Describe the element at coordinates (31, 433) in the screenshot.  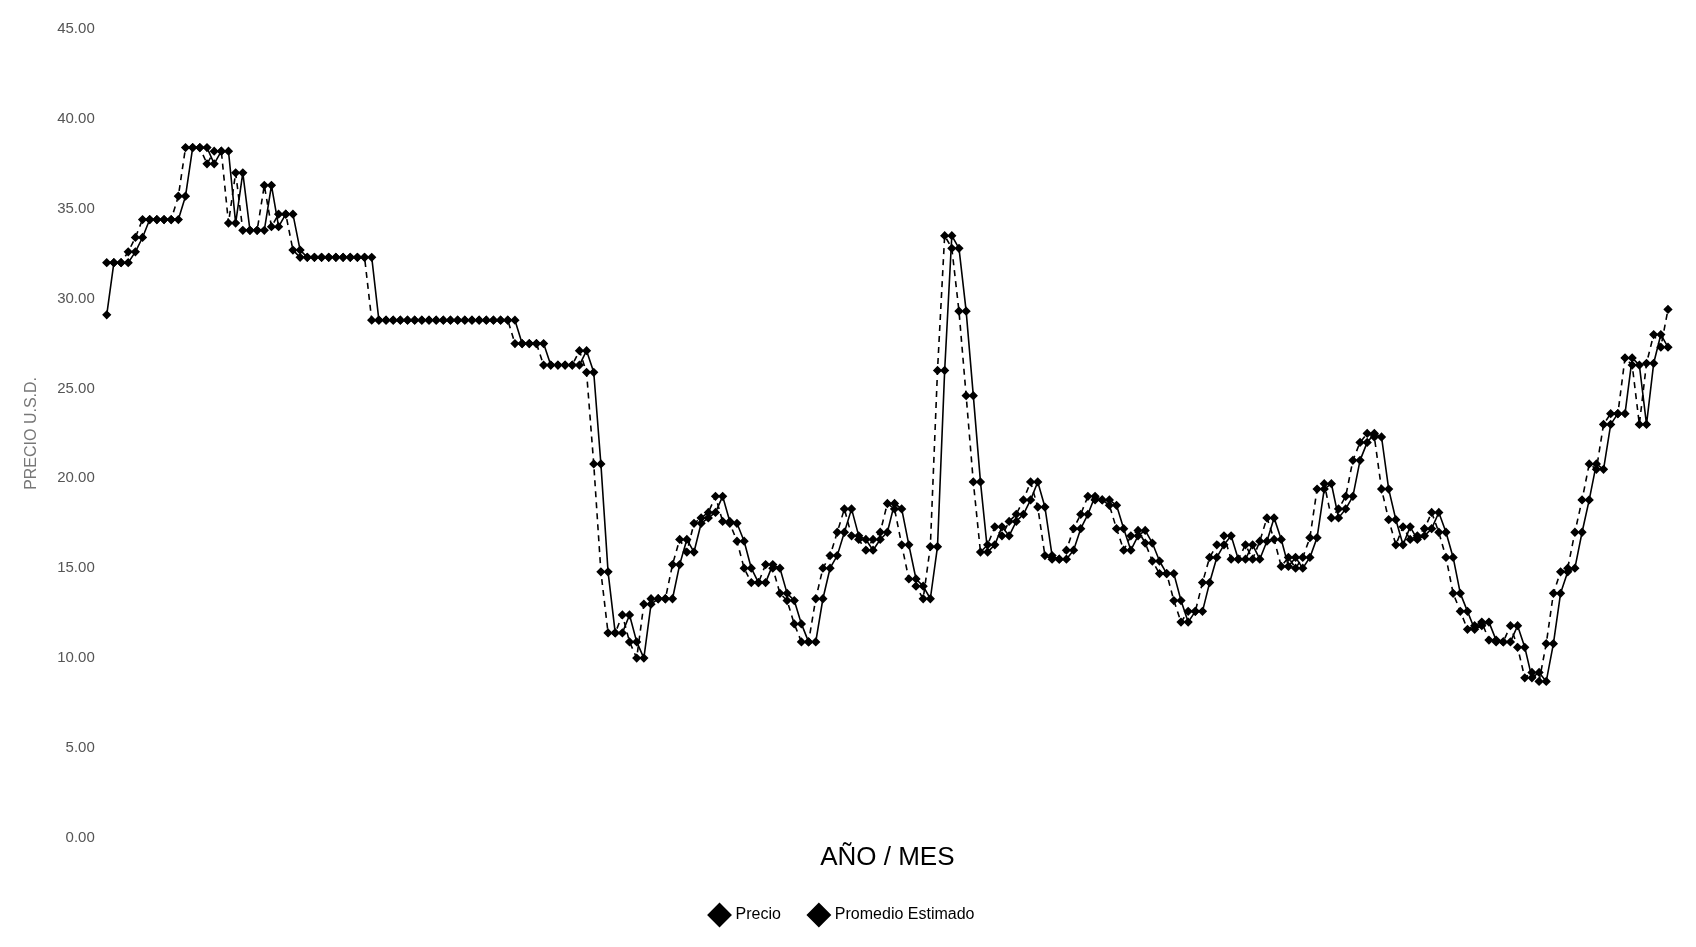
I see `y-axis-title: PRECIO U.S.D.` at that location.